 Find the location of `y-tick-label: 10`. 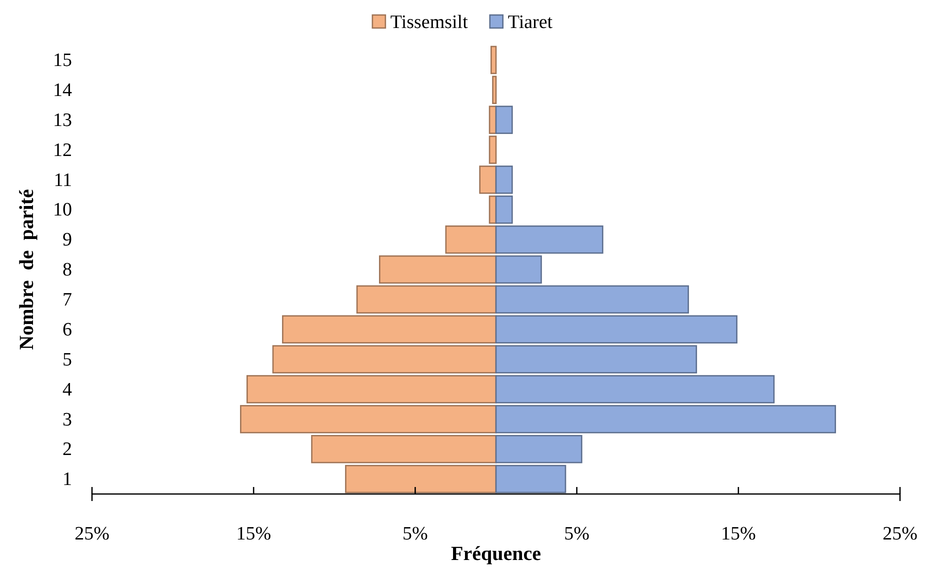

y-tick-label: 10 is located at coordinates (62, 210).